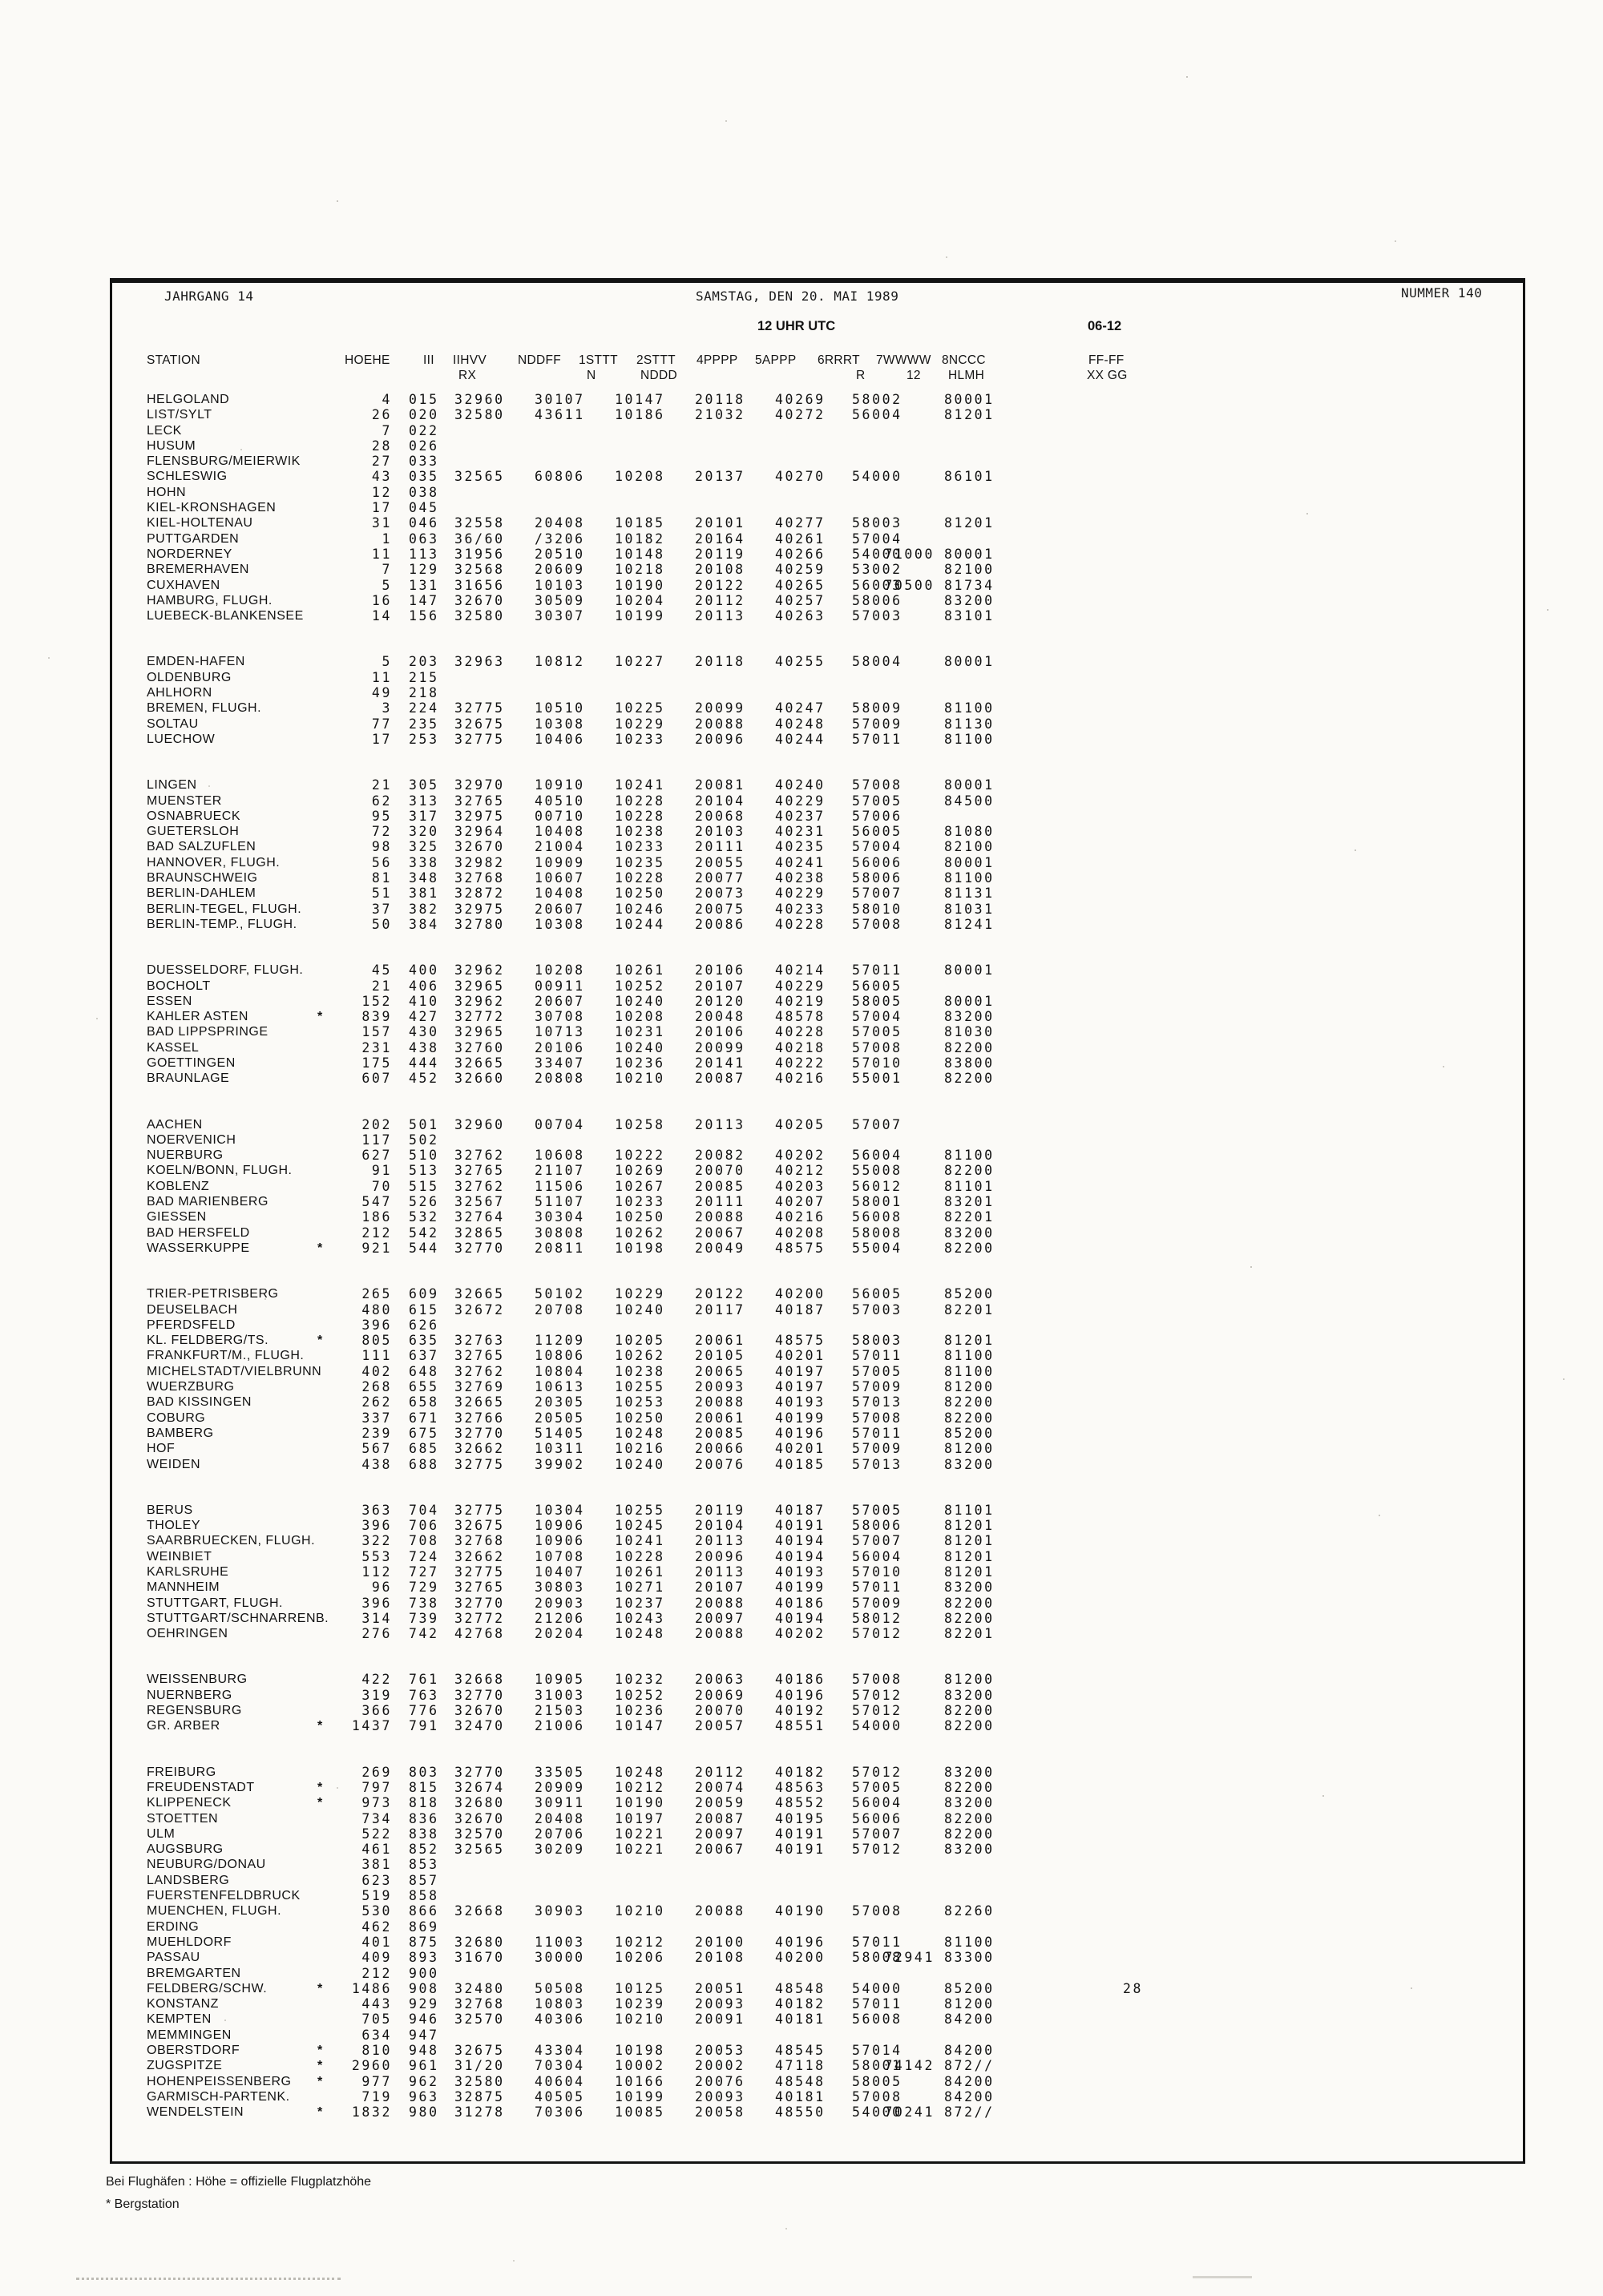 Image resolution: width=1603 pixels, height=2296 pixels. Describe the element at coordinates (424, 1880) in the screenshot. I see `cell-iii: 857` at that location.